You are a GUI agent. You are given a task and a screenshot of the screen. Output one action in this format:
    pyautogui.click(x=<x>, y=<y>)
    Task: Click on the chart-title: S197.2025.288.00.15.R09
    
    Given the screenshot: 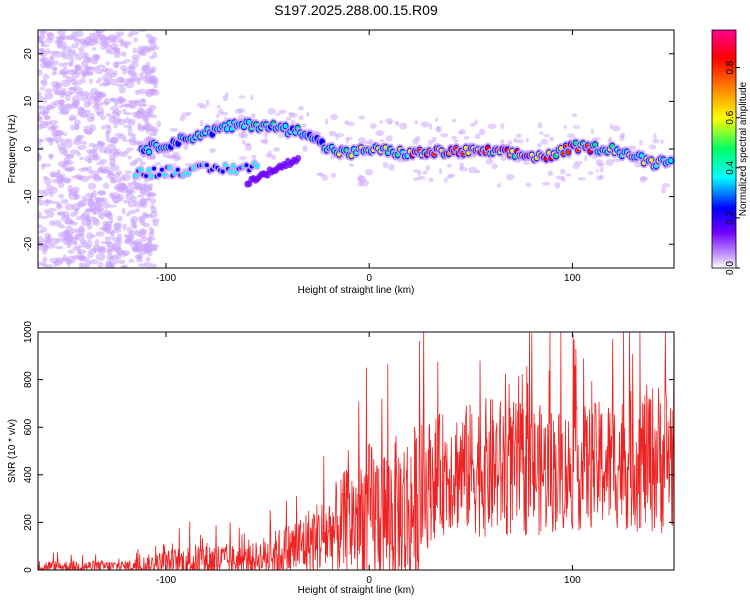 What is the action you would take?
    pyautogui.click(x=356, y=10)
    